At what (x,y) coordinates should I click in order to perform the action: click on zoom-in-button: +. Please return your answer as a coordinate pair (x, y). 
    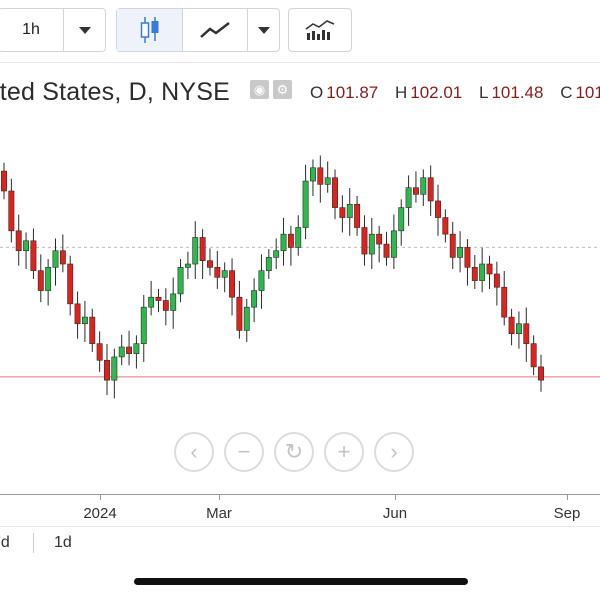
    Looking at the image, I should click on (344, 452).